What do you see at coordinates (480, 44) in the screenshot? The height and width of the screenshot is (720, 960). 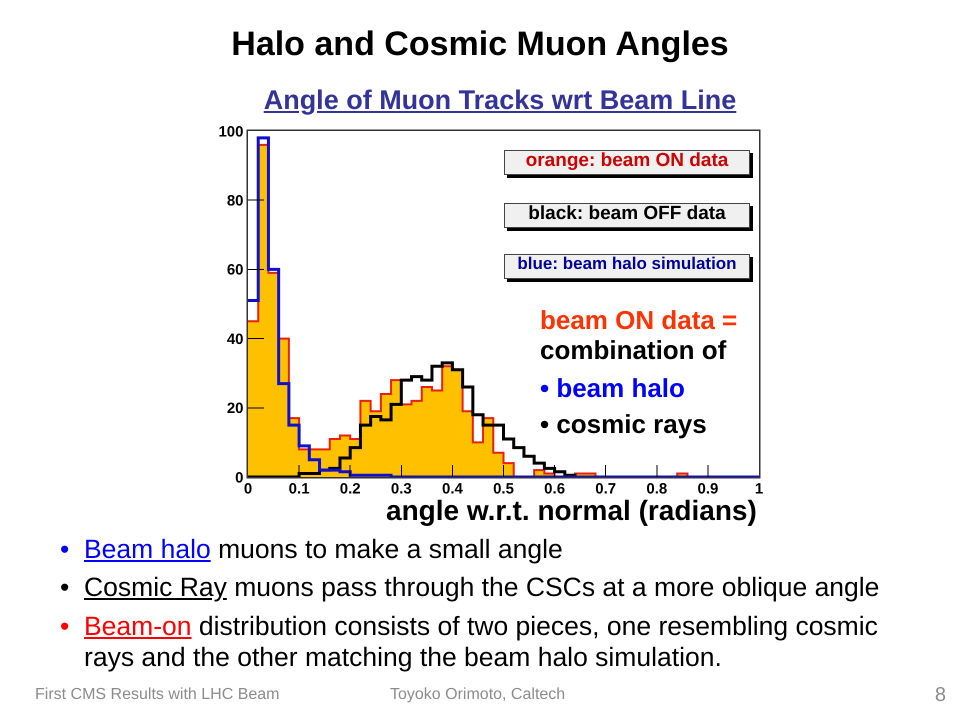 I see `chart-title: Halo and Cosmic Muon Angles` at bounding box center [480, 44].